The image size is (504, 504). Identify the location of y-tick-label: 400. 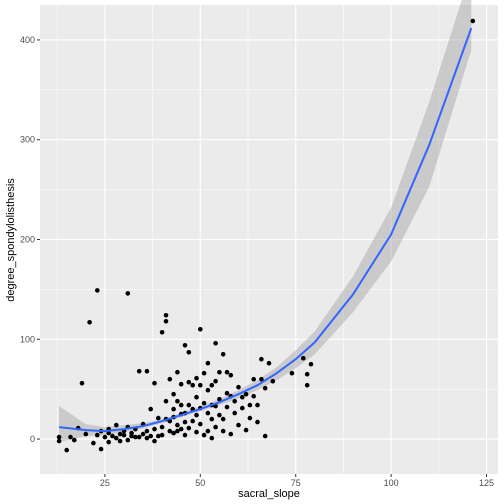
(27, 40).